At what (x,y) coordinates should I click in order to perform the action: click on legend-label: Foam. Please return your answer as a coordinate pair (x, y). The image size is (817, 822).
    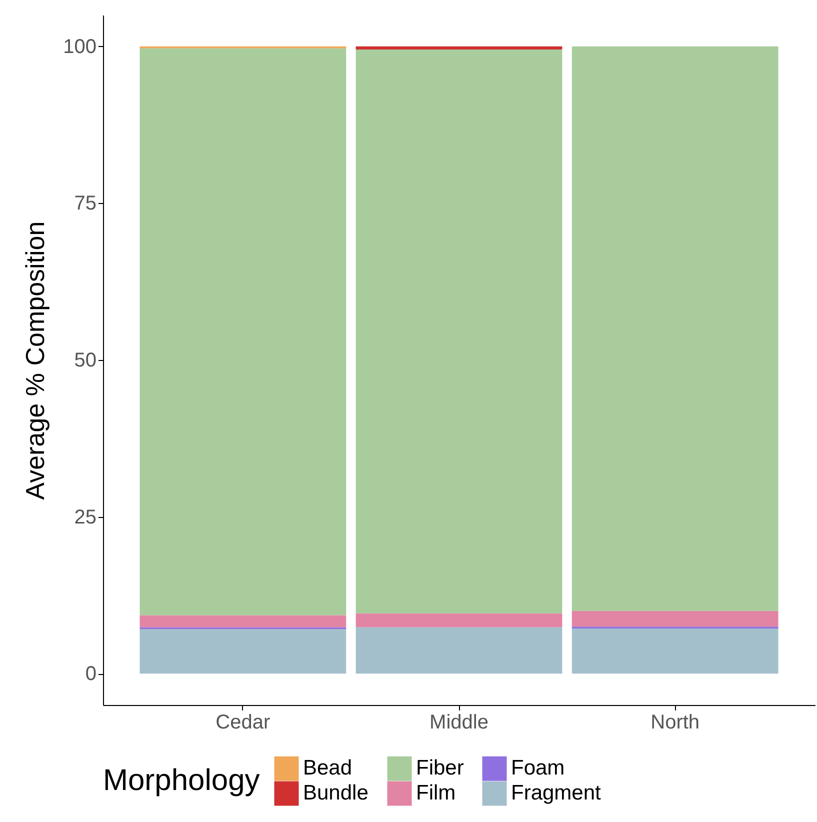
    Looking at the image, I should click on (538, 768).